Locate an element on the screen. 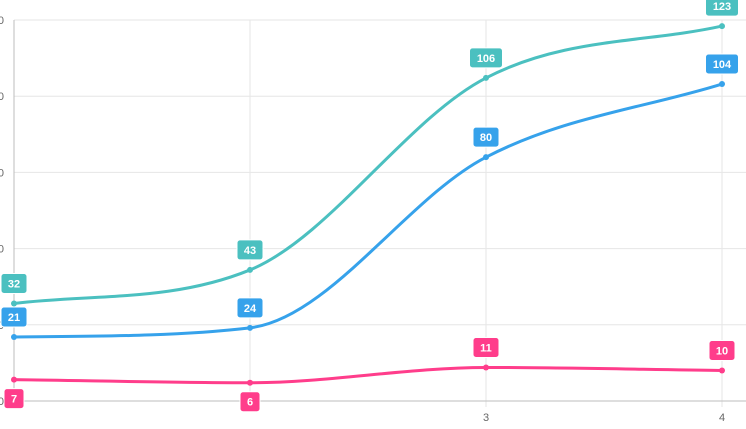 The height and width of the screenshot is (429, 746). data-label-text: 106 is located at coordinates (486, 59).